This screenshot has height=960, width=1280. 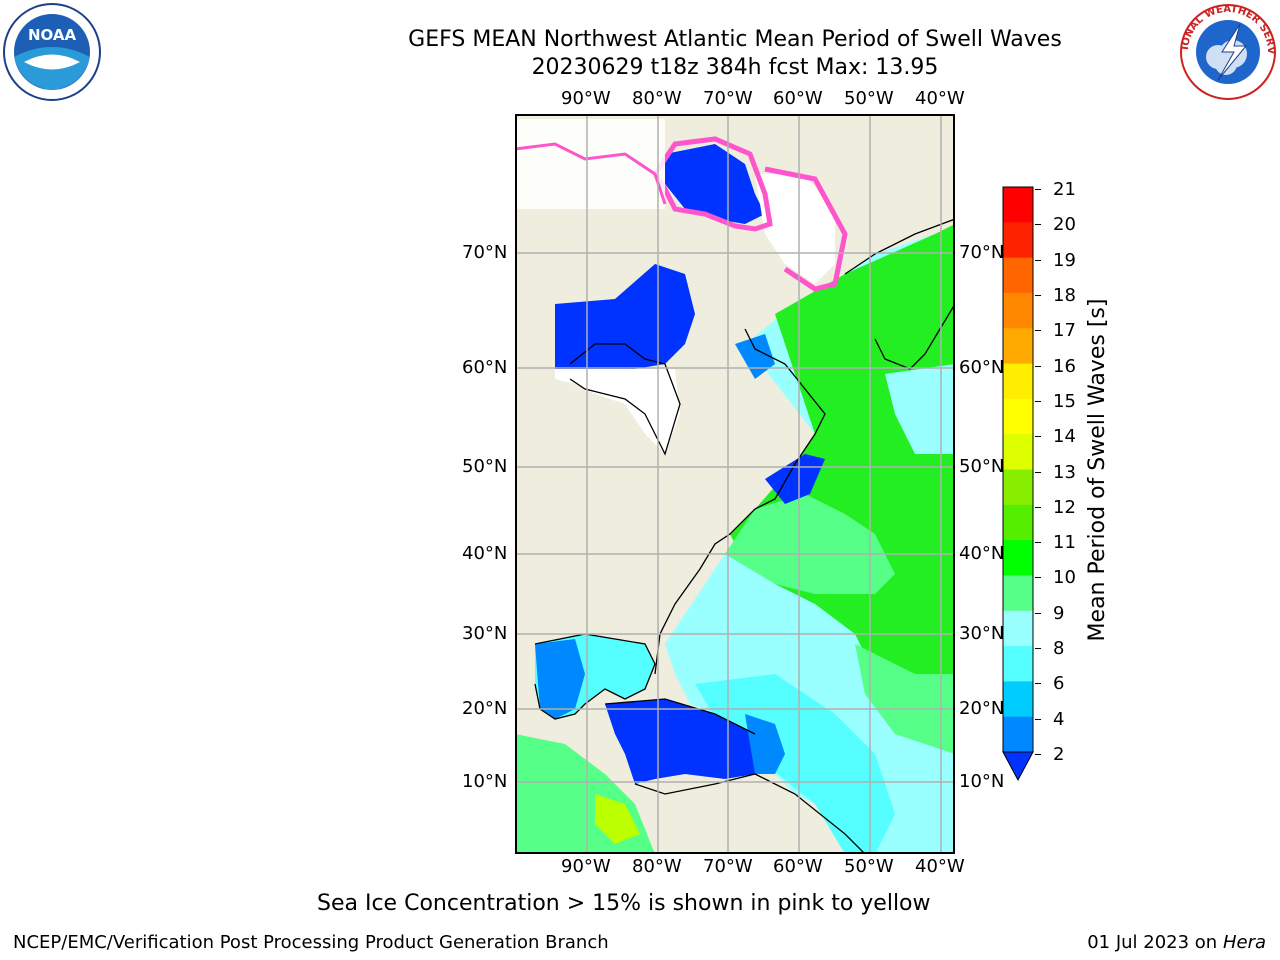 What do you see at coordinates (1018, 766) in the screenshot?
I see `colorbar-extend-triangle` at bounding box center [1018, 766].